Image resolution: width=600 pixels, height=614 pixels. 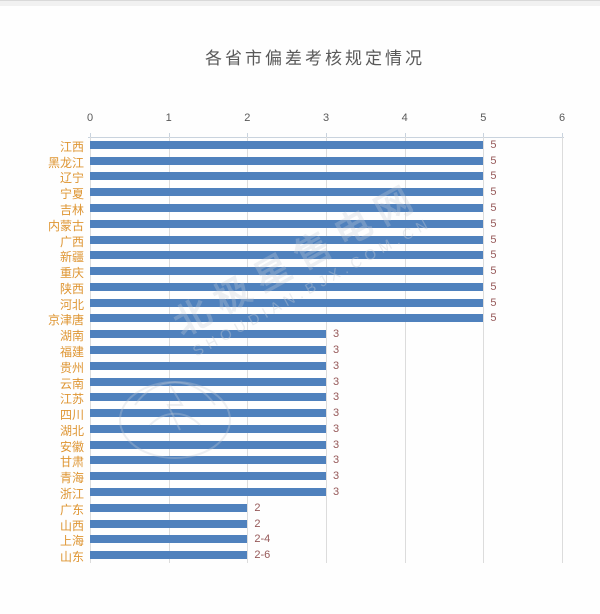 I want to click on x-tick-label: 1, so click(x=168, y=118).